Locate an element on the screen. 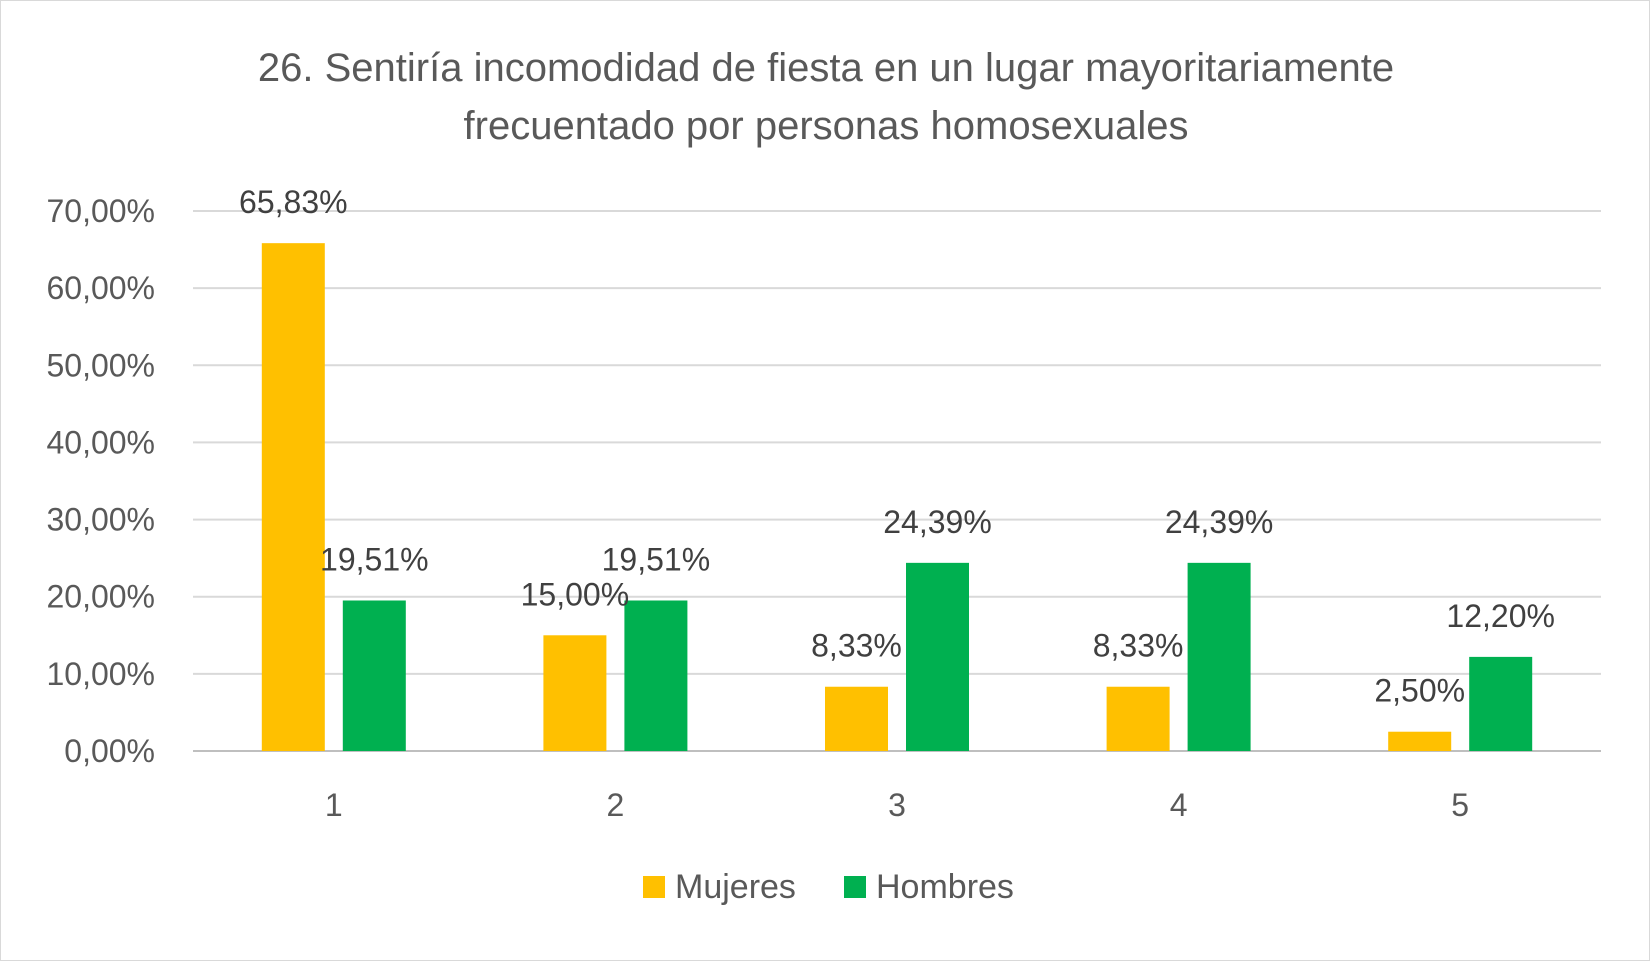 The image size is (1652, 963). y-tick-label: 30,00% is located at coordinates (100, 520).